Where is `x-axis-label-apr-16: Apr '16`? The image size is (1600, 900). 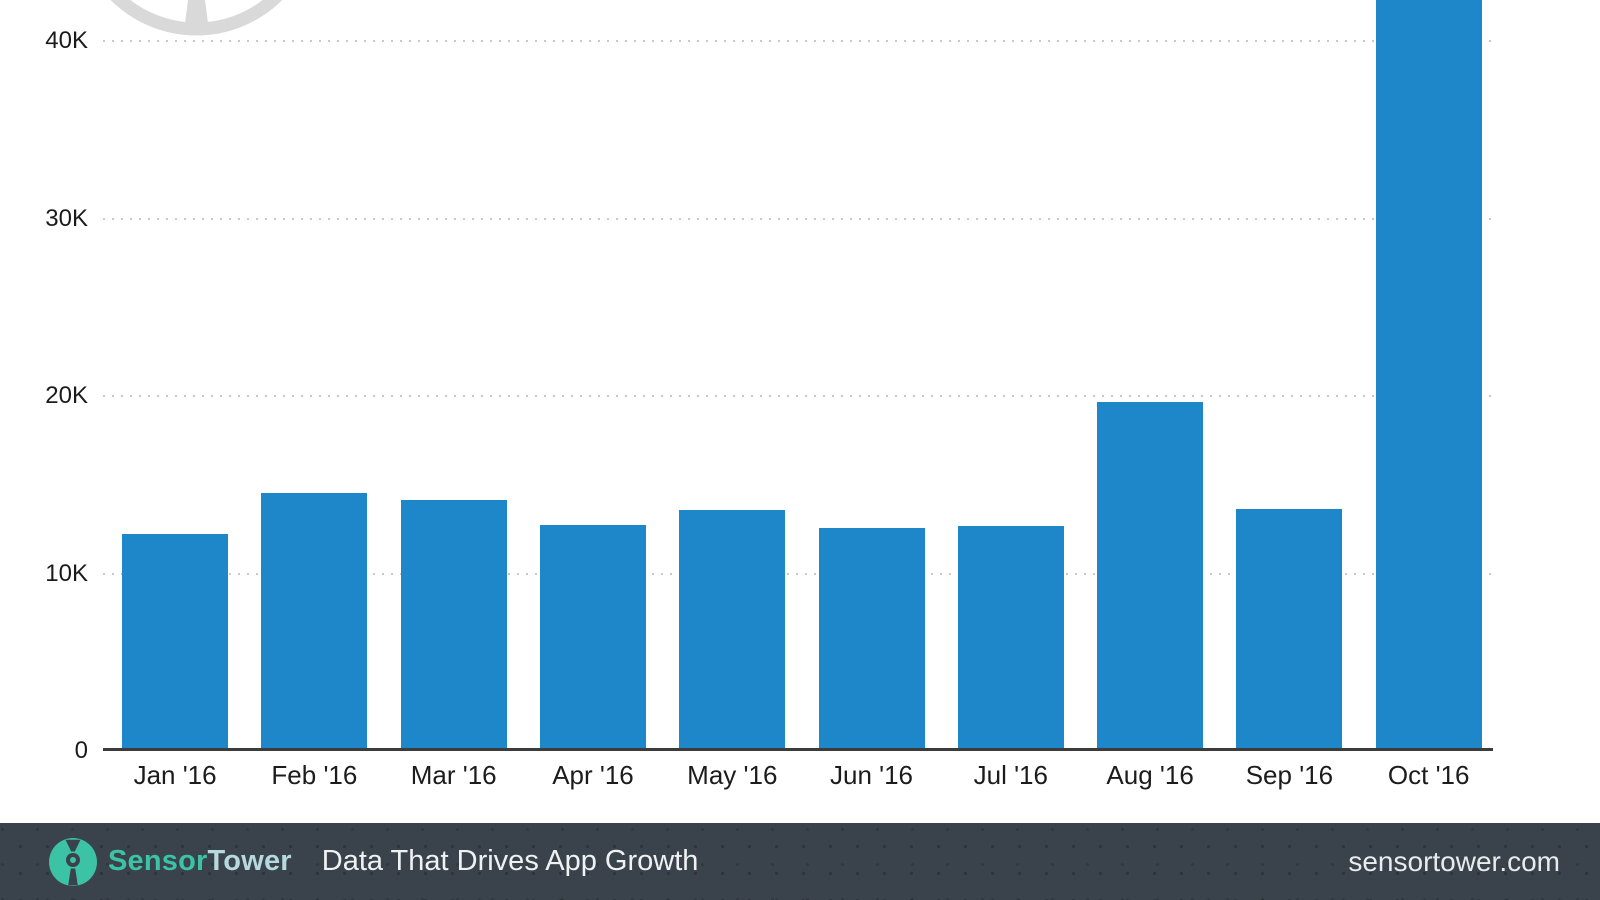 x-axis-label-apr-16: Apr '16 is located at coordinates (593, 775).